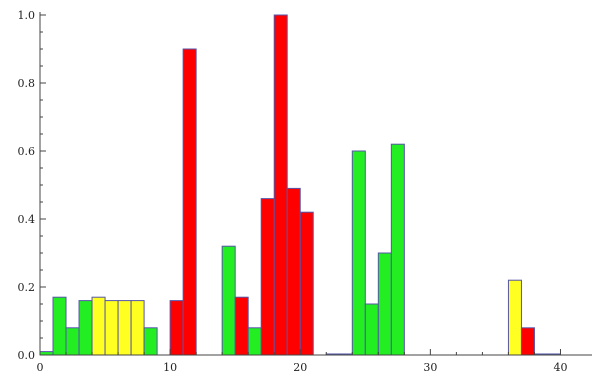 The image size is (601, 376). I want to click on x-tick-label: 30, so click(430, 367).